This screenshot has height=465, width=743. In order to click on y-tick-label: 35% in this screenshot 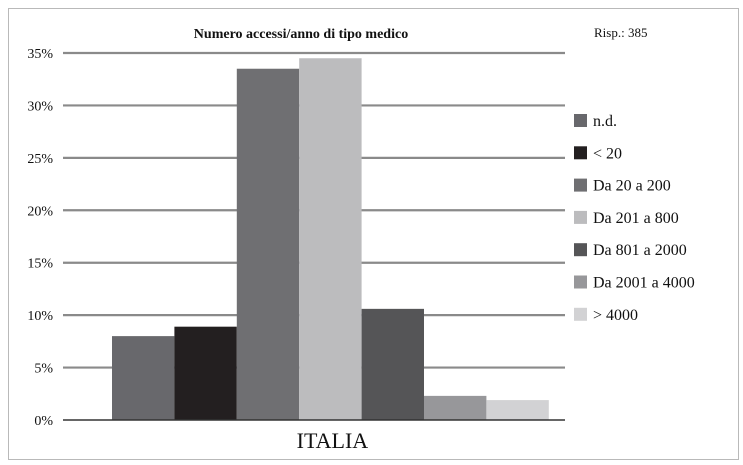, I will do `click(40, 54)`.